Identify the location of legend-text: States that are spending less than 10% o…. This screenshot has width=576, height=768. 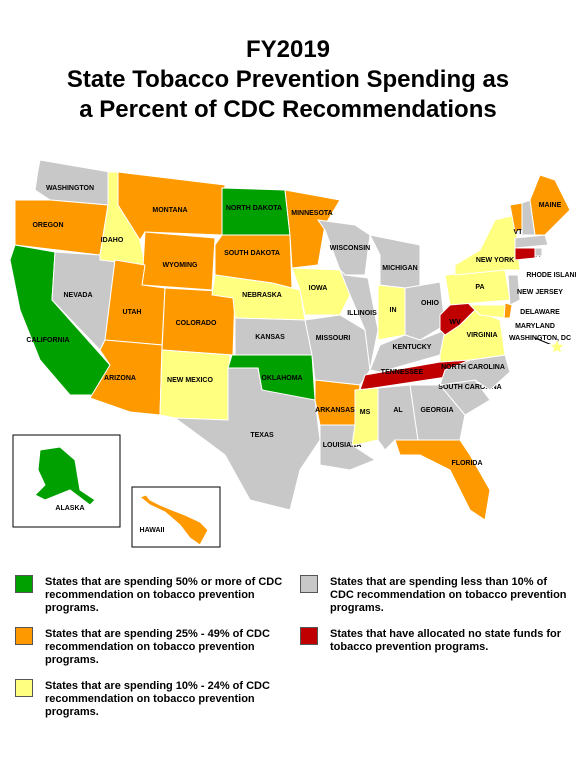
(448, 595).